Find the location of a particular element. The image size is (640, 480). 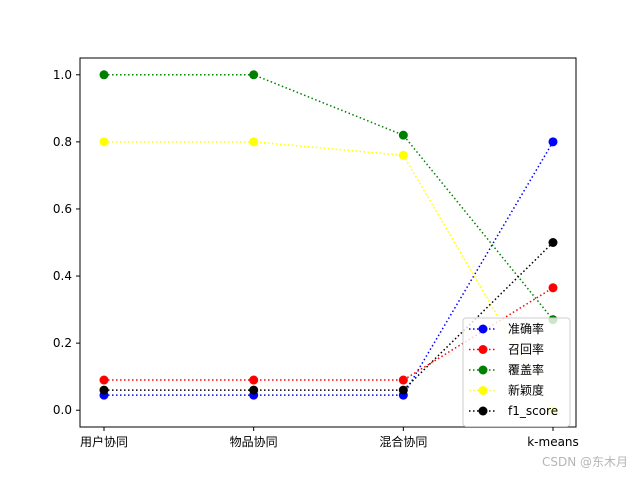

x-axis: 用户协同 物品协同 混合协同 k-means is located at coordinates (329, 438).